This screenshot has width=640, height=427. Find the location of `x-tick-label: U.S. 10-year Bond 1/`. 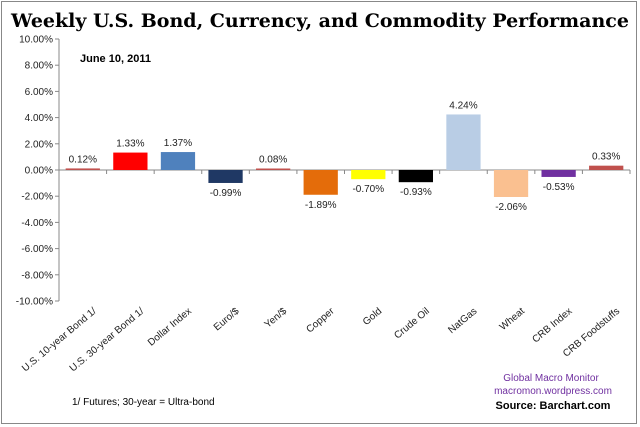

x-tick-label: U.S. 10-year Bond 1/ is located at coordinates (59, 340).